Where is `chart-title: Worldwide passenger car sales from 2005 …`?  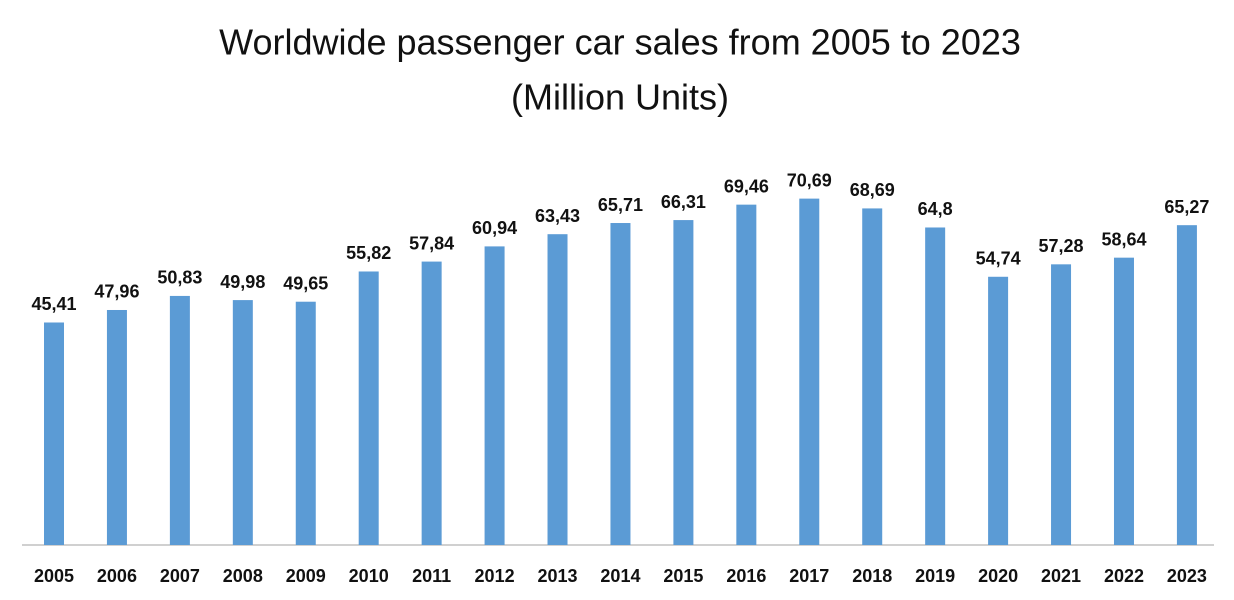
chart-title: Worldwide passenger car sales from 2005 … is located at coordinates (620, 42).